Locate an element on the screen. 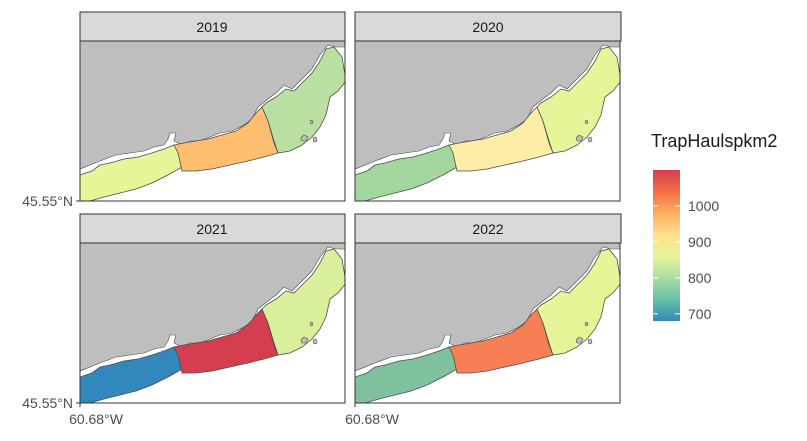  legend-ticks: 1000 900 800 700 is located at coordinates (686, 260).